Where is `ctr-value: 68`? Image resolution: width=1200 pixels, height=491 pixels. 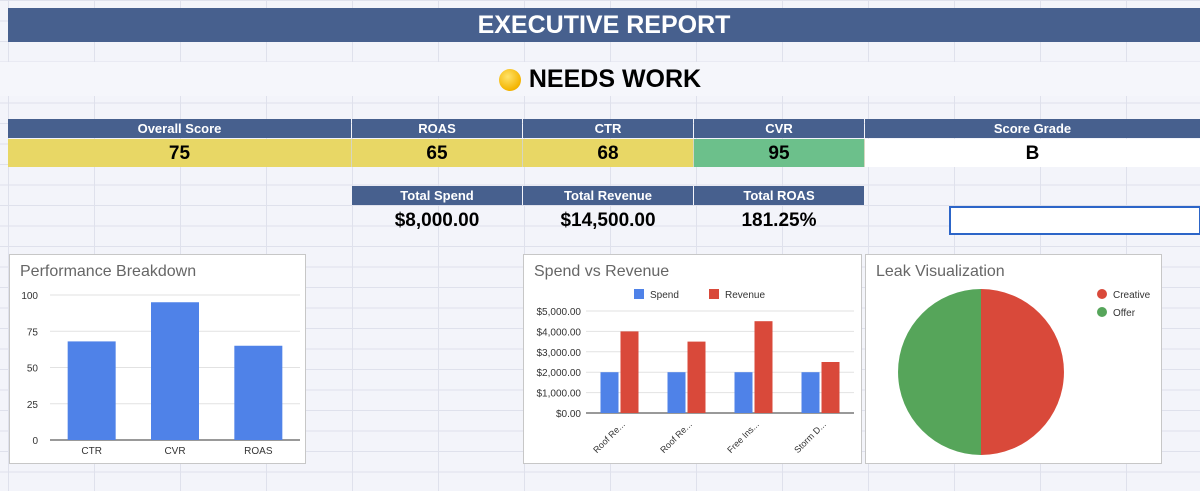 ctr-value: 68 is located at coordinates (608, 153).